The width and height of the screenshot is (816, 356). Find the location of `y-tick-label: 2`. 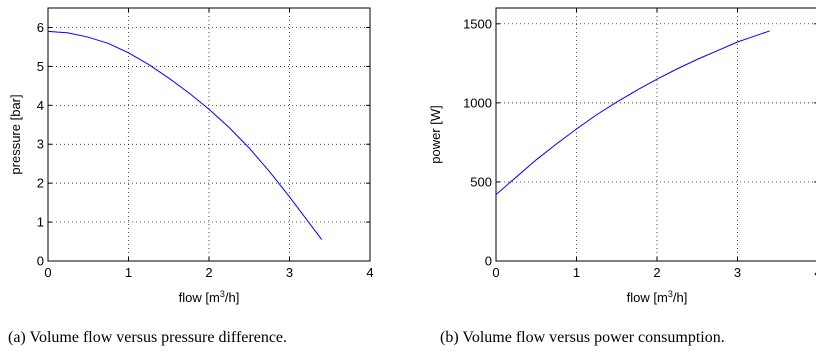

y-tick-label: 2 is located at coordinates (40, 183).